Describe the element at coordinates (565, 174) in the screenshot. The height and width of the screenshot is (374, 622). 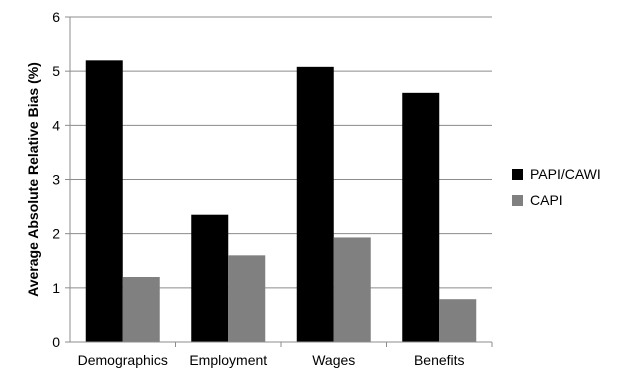
I see `legend-label-papi-cawi: PAPI/CAWI` at that location.